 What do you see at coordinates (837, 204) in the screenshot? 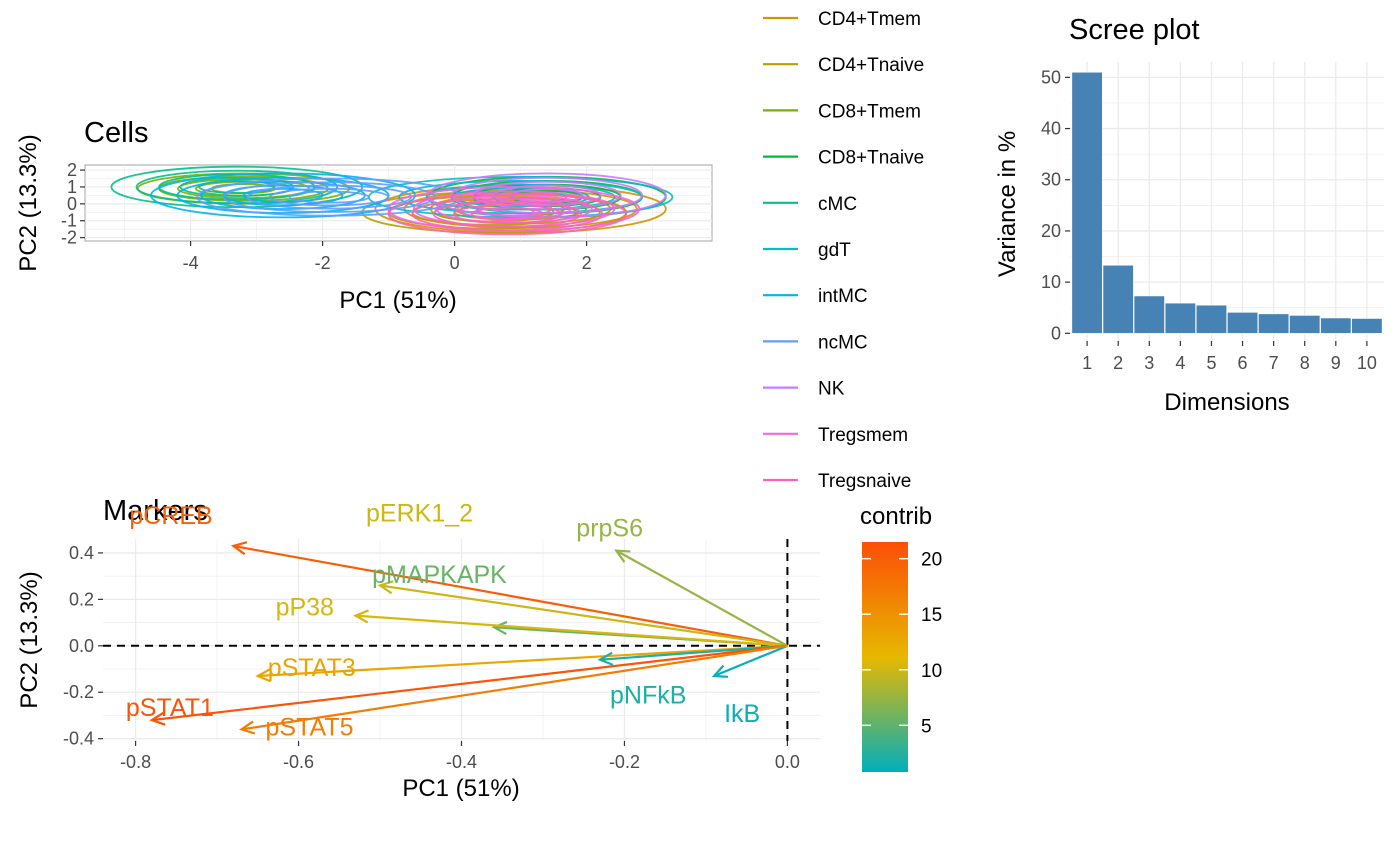
I see `legend-label-5: cMC` at bounding box center [837, 204].